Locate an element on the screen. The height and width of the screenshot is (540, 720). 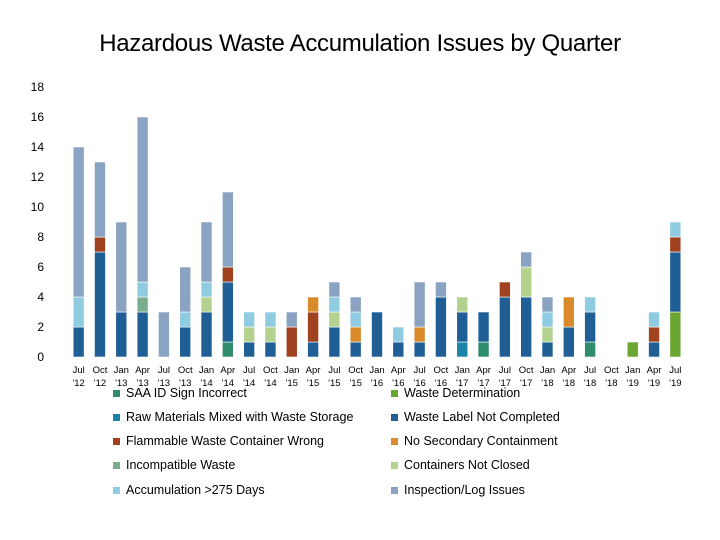
legend-label: Flammable Waste Container Wrong is located at coordinates (225, 441).